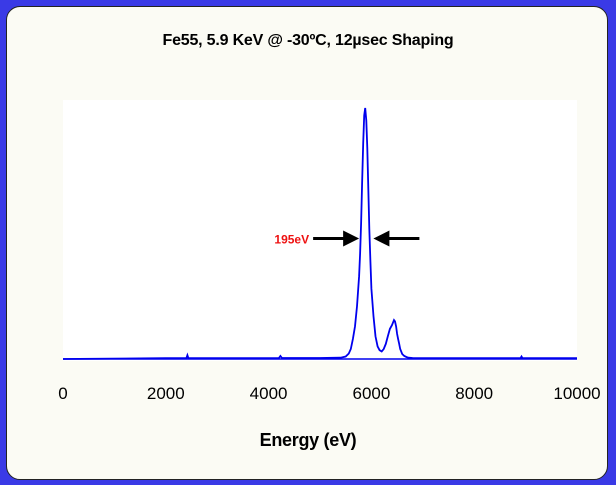 Image resolution: width=616 pixels, height=485 pixels. I want to click on x-tick-label: 10000, so click(576, 393).